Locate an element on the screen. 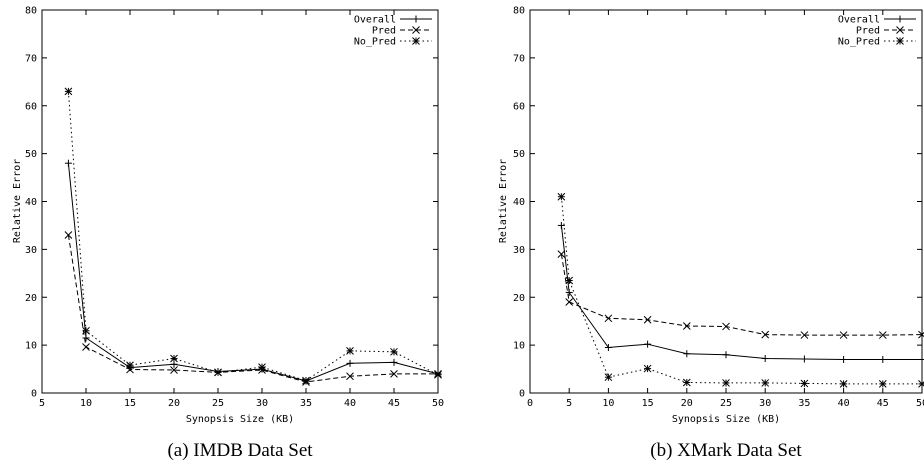 The height and width of the screenshot is (467, 924). x-tick-label: 50 is located at coordinates (438, 403).